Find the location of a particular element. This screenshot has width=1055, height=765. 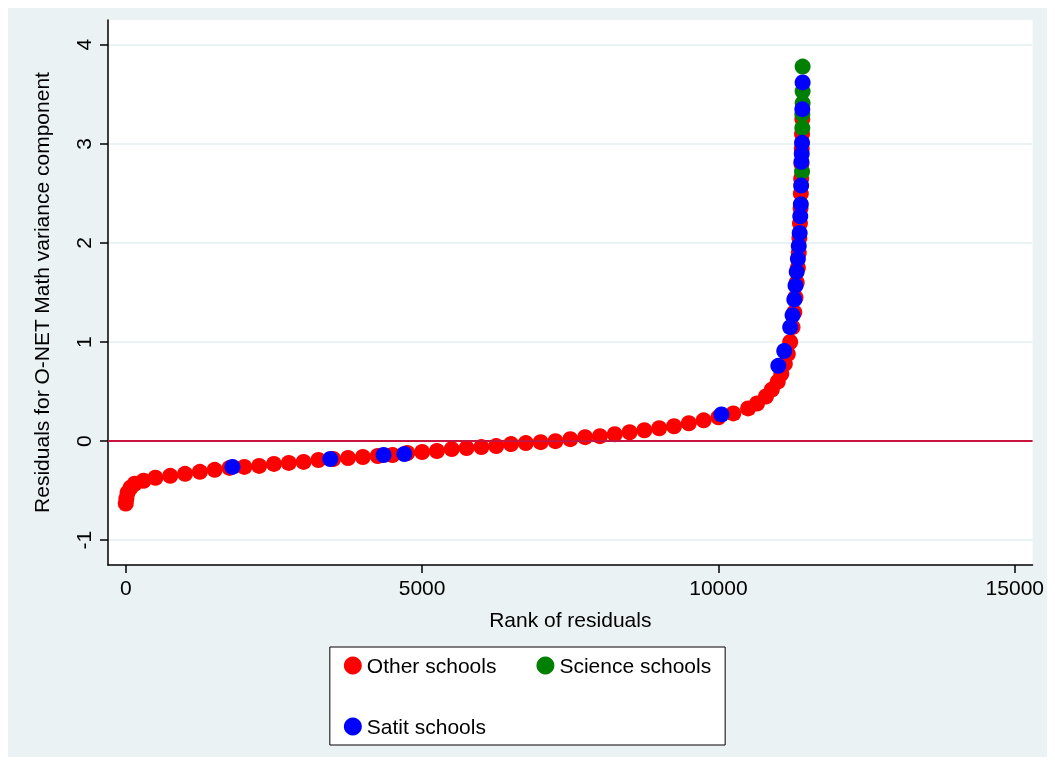

y-tick-label: 3 is located at coordinates (83, 144).